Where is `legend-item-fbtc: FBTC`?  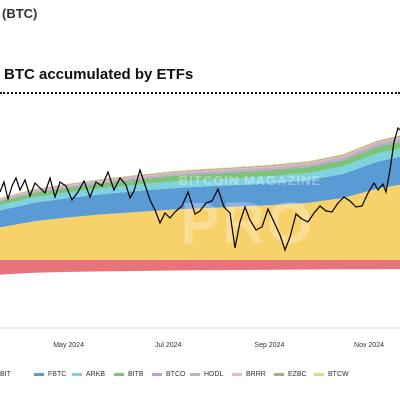
legend-item-fbtc: FBTC is located at coordinates (50, 374).